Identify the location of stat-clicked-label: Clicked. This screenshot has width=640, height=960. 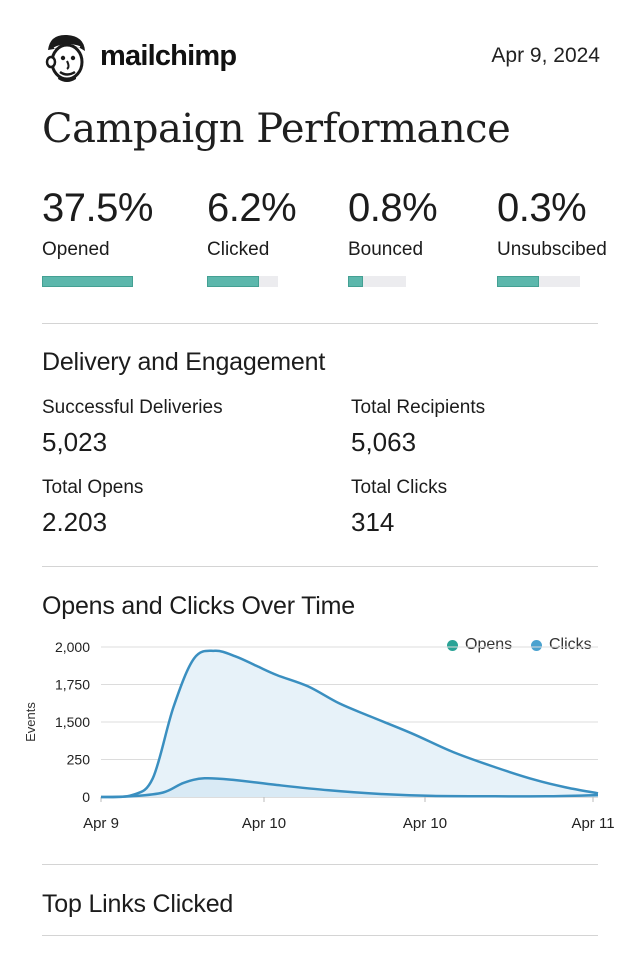
(238, 249).